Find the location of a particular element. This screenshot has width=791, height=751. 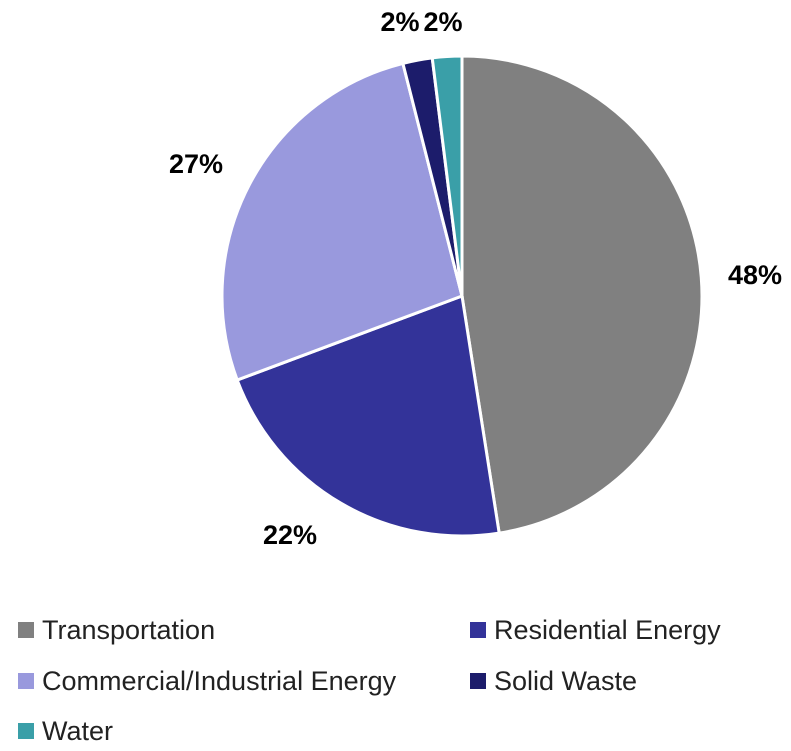

legend-swatch-residential-energy is located at coordinates (478, 630).